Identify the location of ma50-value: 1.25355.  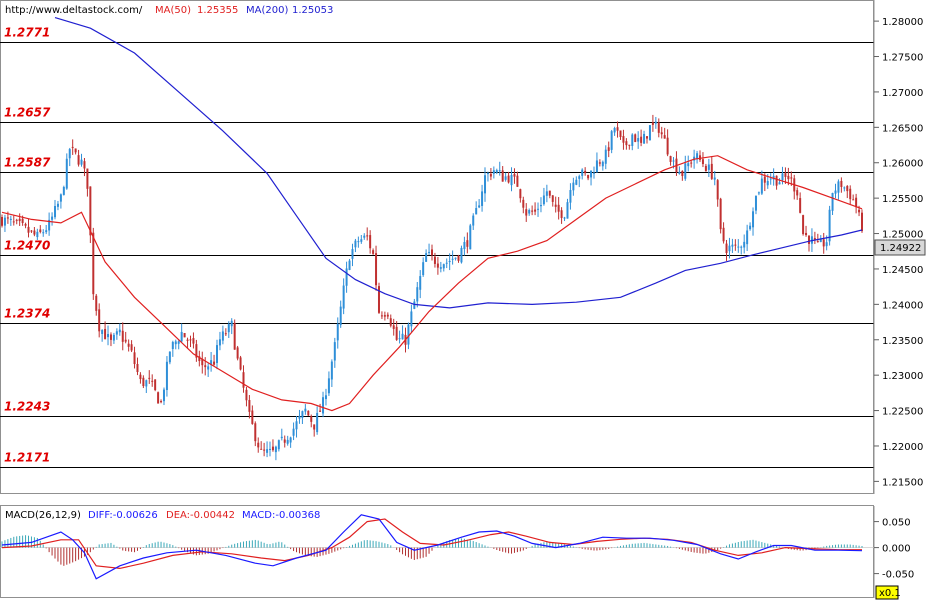
(217, 10).